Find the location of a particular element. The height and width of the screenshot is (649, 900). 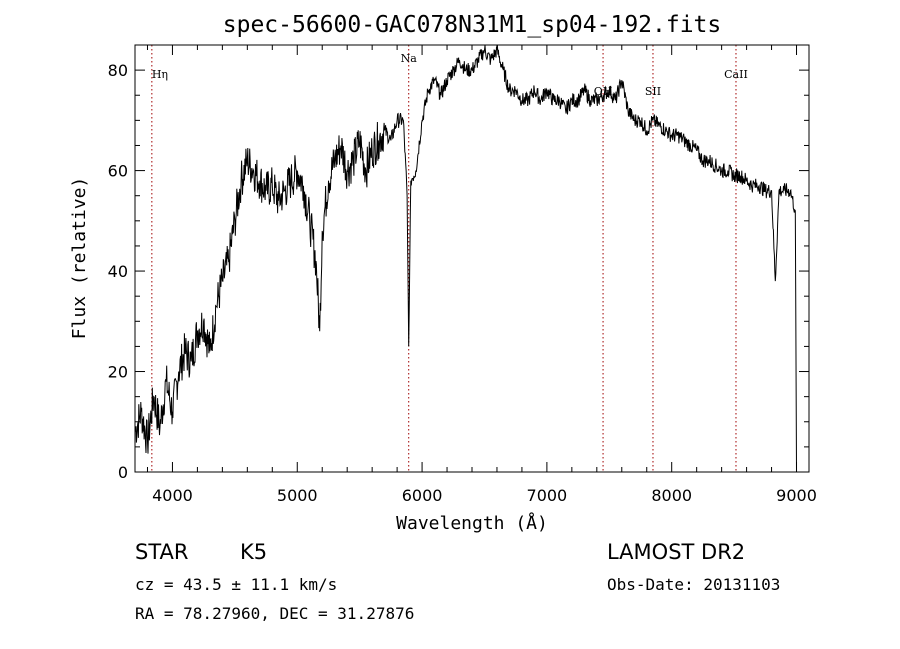

spectral-line-label: Na is located at coordinates (409, 58).